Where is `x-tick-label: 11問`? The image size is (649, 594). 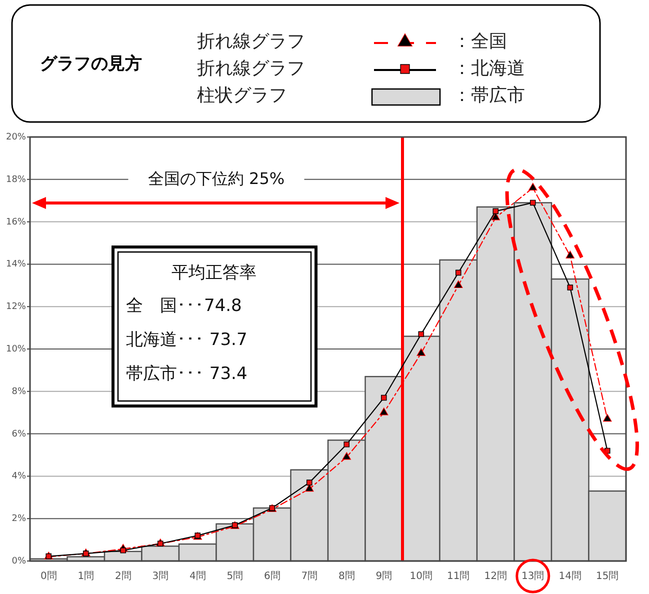 x-tick-label: 11問 is located at coordinates (458, 576).